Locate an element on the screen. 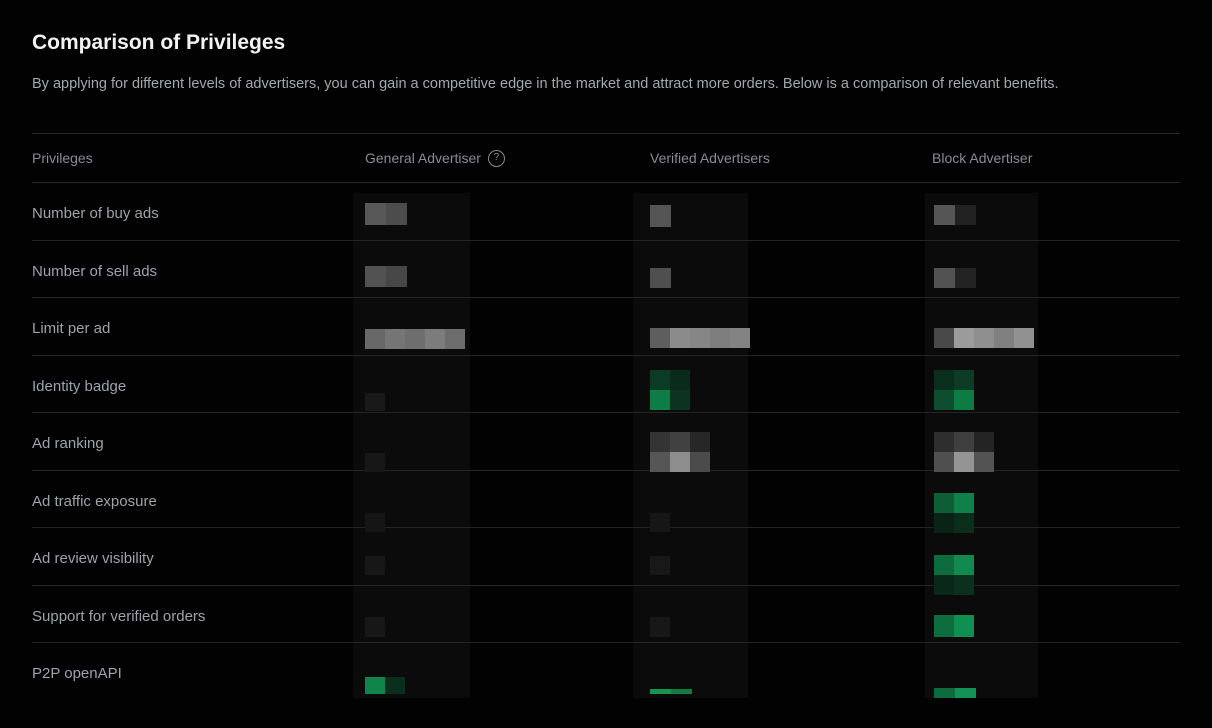 The image size is (1212, 728). privilege-label: Ad traffic exposure is located at coordinates (94, 501).